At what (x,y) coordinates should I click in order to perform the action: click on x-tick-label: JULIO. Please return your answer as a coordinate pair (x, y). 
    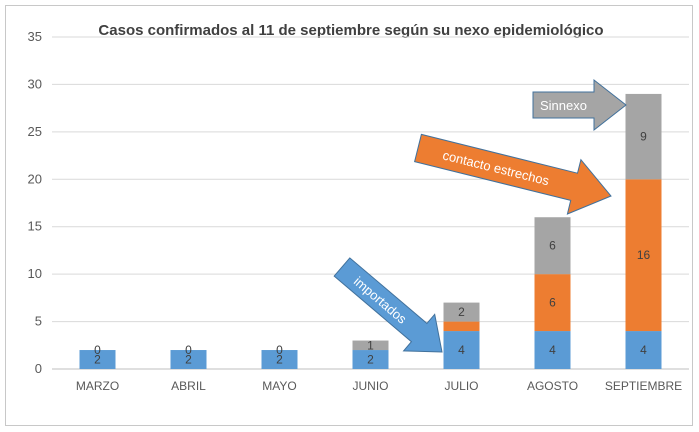
    Looking at the image, I should click on (461, 386).